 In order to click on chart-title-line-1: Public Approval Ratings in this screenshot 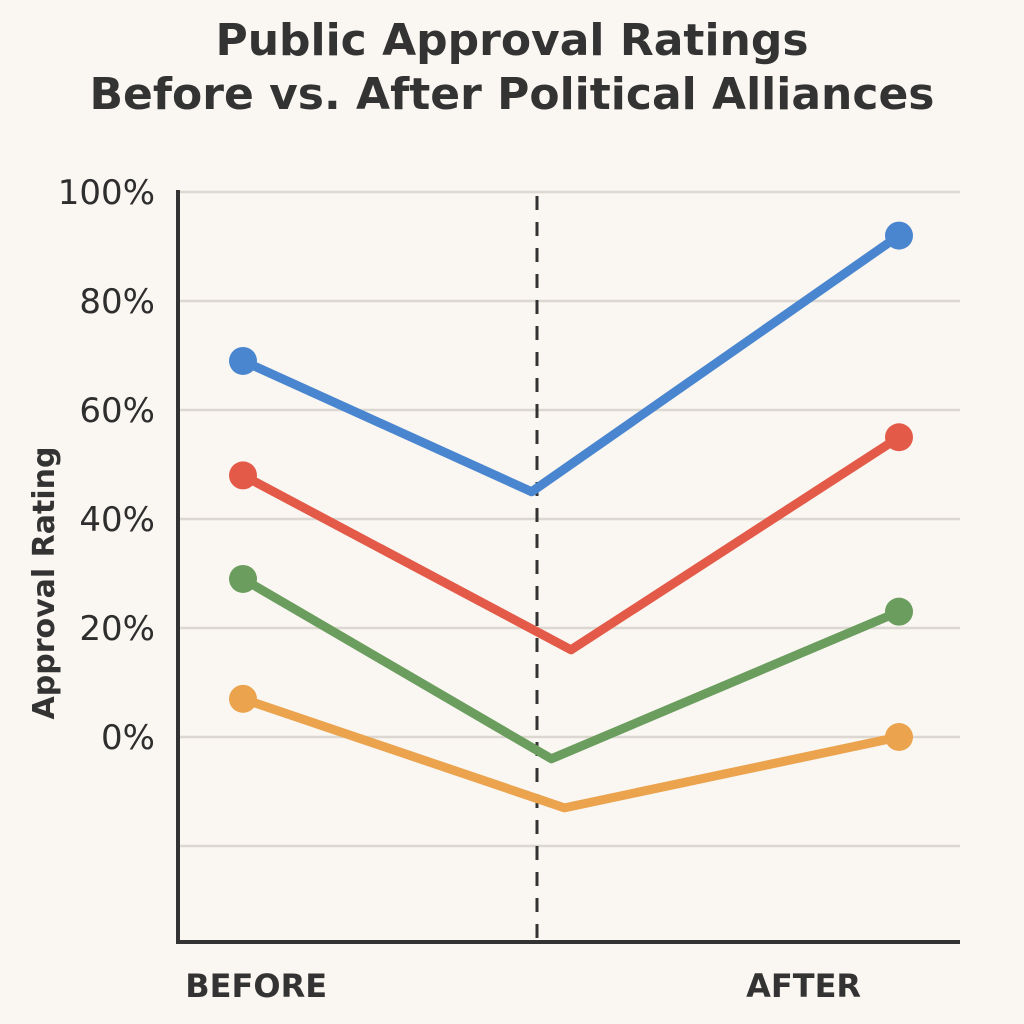, I will do `click(512, 40)`.